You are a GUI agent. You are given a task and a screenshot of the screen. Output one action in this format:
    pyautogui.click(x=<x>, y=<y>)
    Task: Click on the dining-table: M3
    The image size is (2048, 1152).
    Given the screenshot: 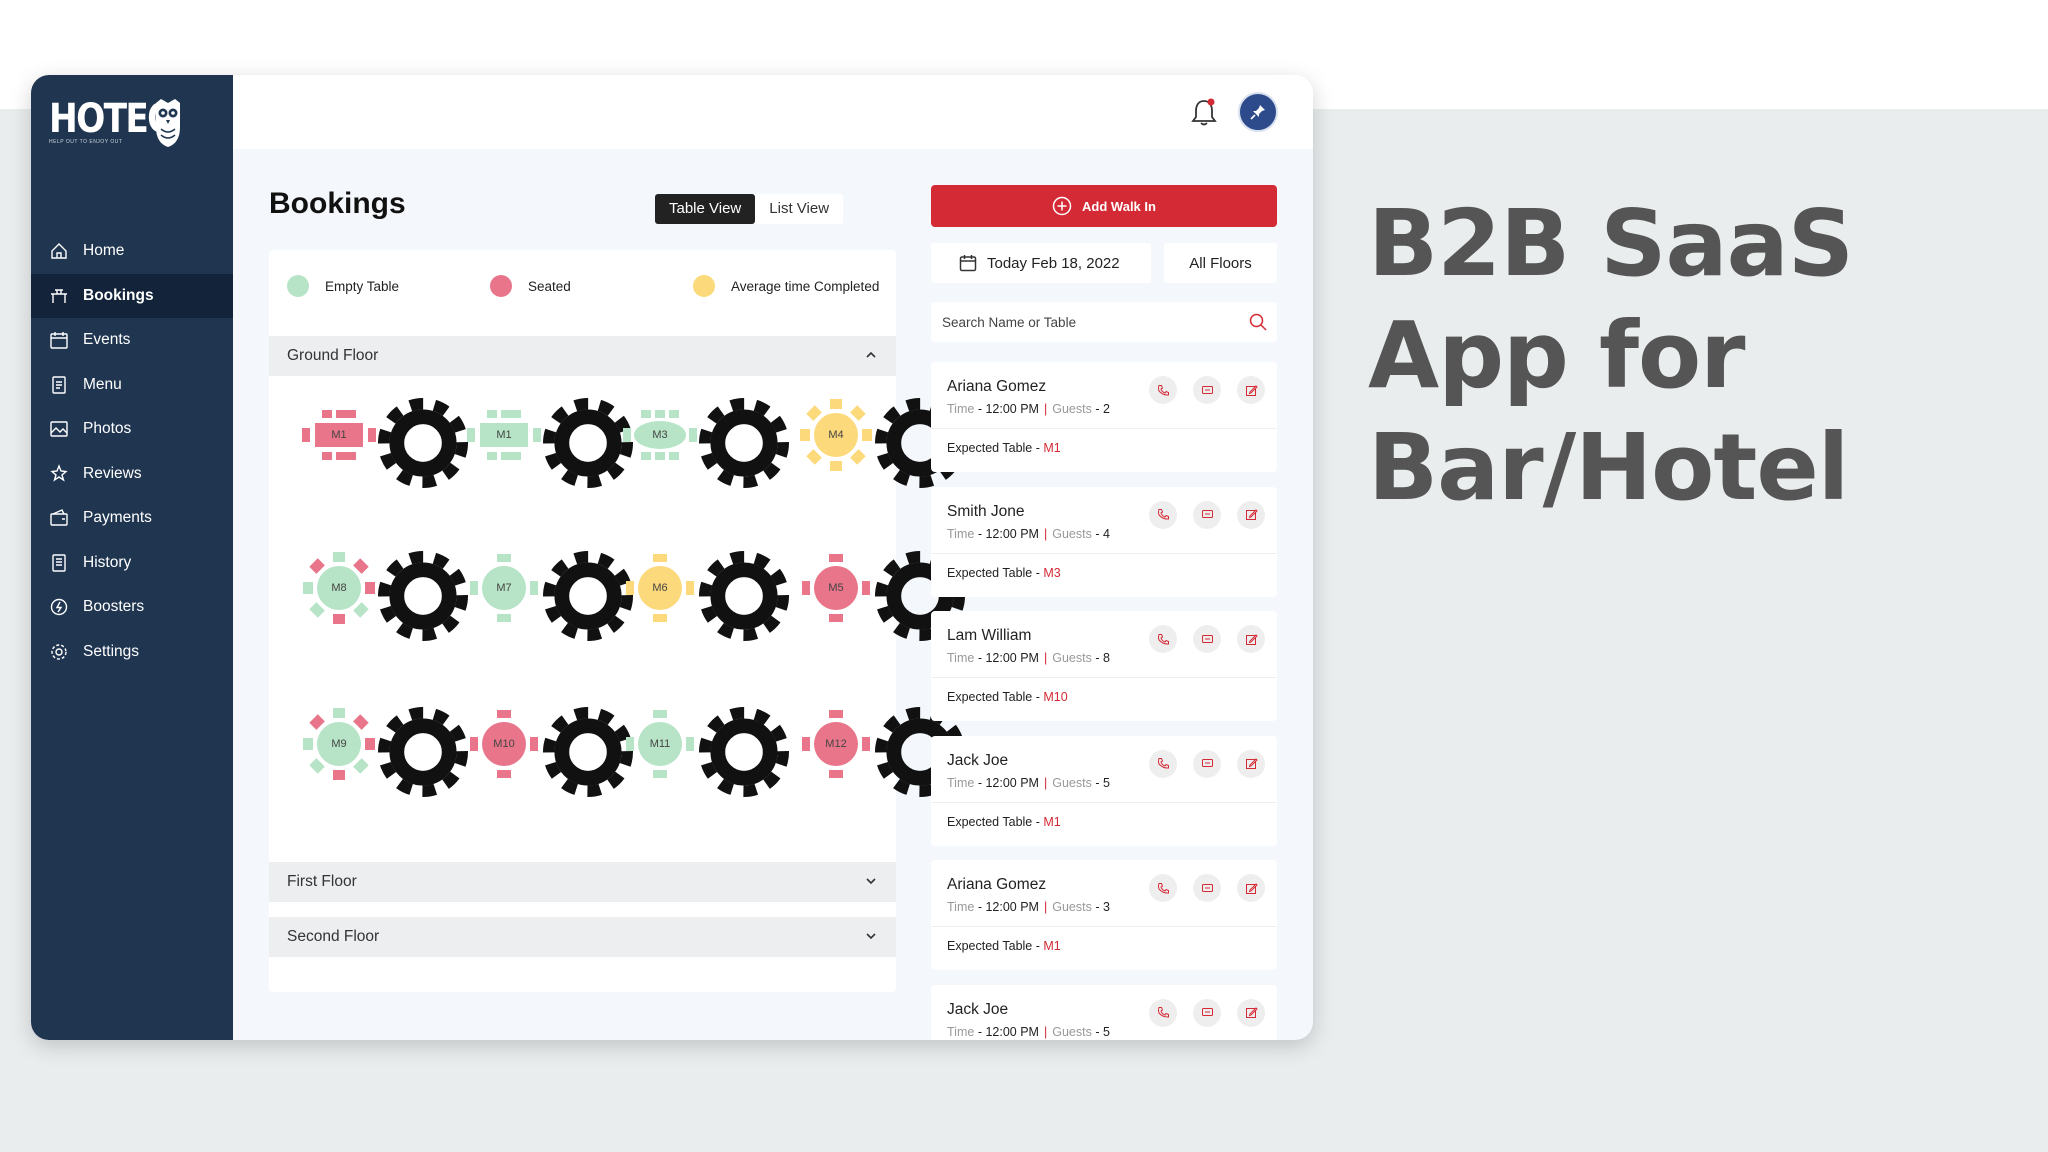 What is the action you would take?
    pyautogui.click(x=702, y=439)
    